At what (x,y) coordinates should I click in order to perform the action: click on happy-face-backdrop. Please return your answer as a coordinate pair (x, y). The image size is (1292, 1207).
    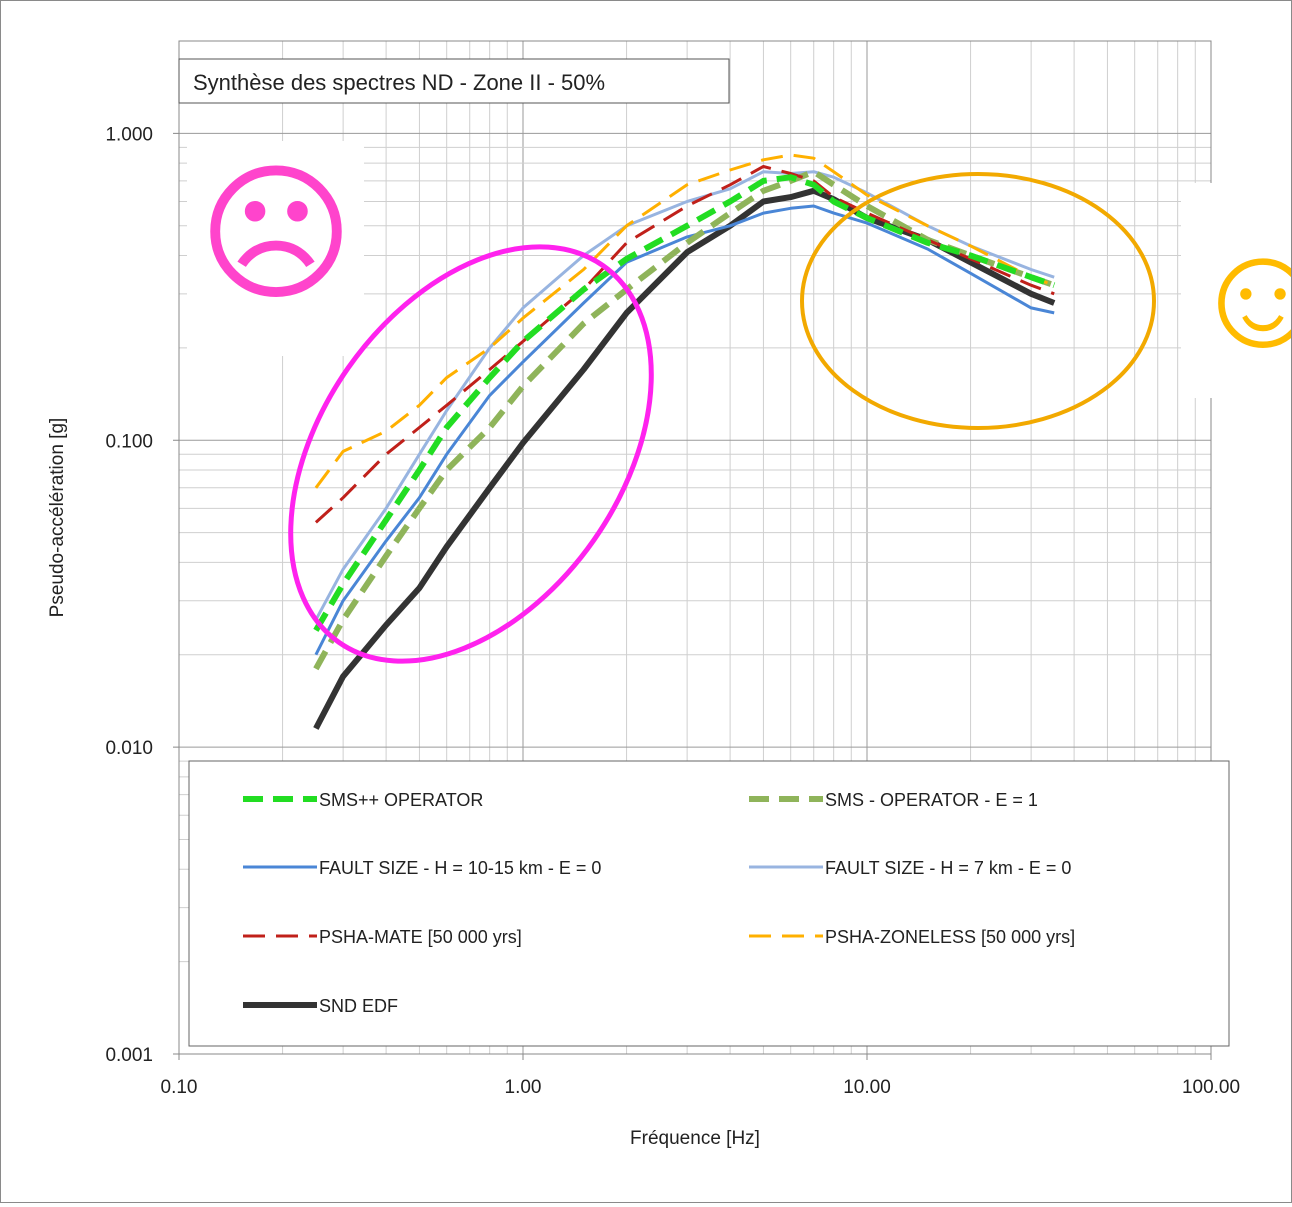
    Looking at the image, I should click on (1236, 290).